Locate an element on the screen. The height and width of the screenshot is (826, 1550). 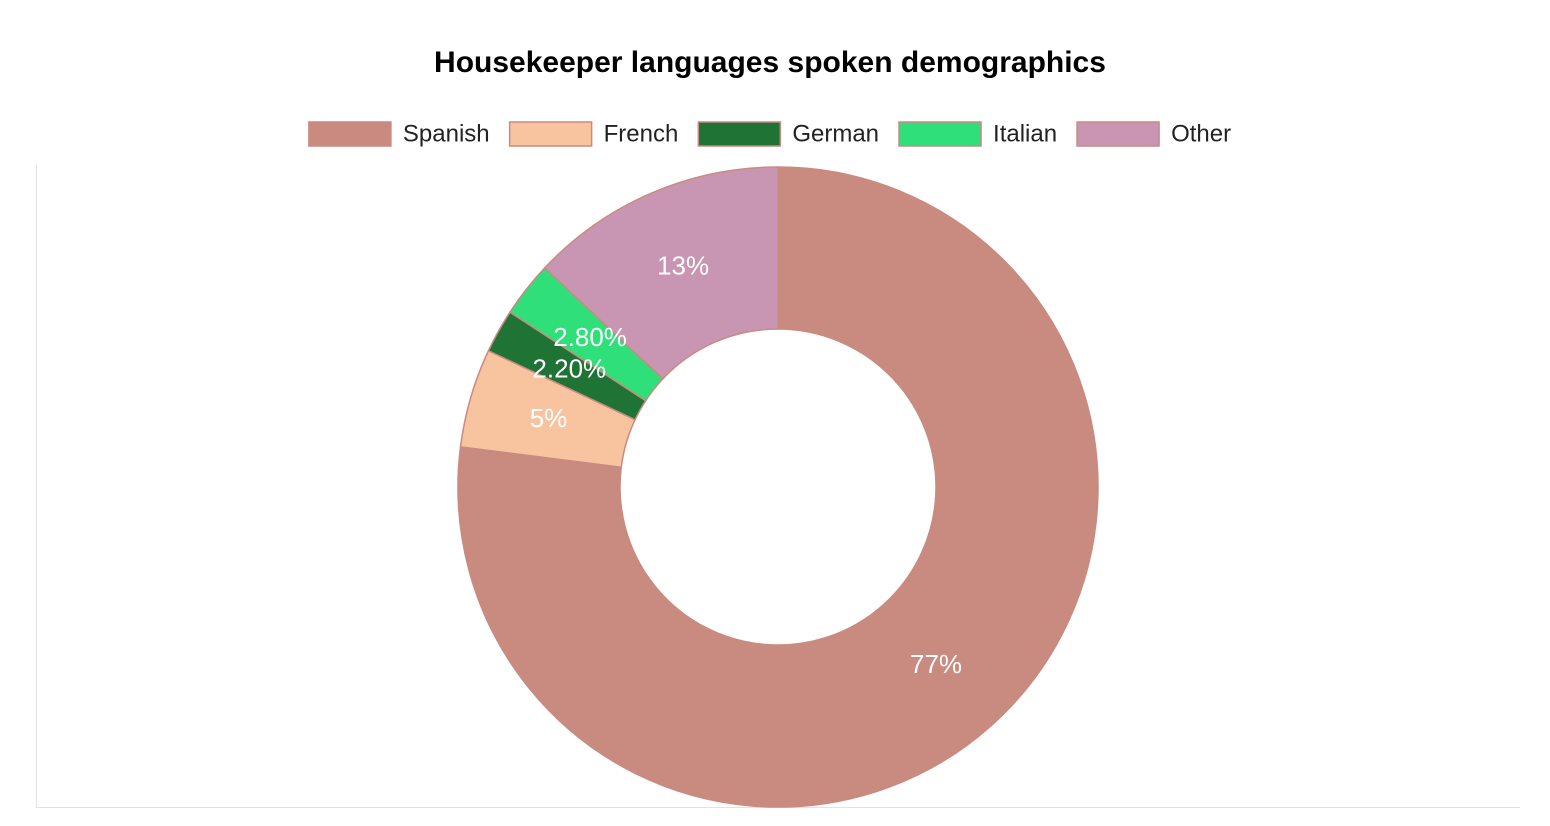
legend-swatch-italian is located at coordinates (940, 134).